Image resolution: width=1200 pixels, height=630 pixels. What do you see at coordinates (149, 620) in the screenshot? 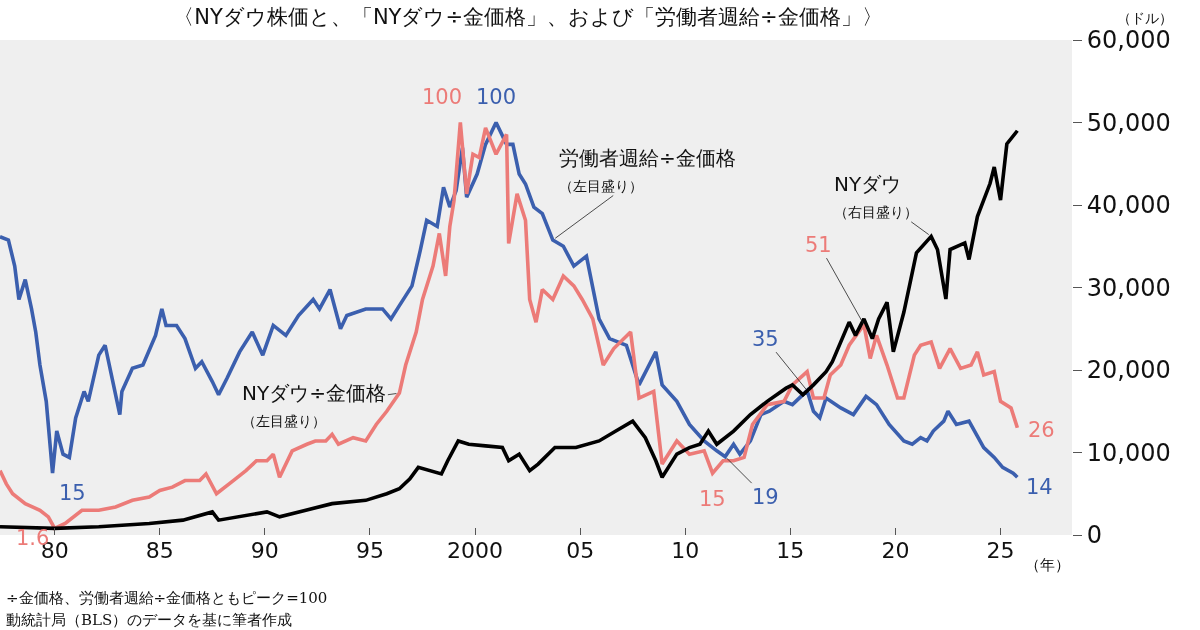
I see `text: 動統計局（BLS）のデータを基に筆者作成` at bounding box center [149, 620].